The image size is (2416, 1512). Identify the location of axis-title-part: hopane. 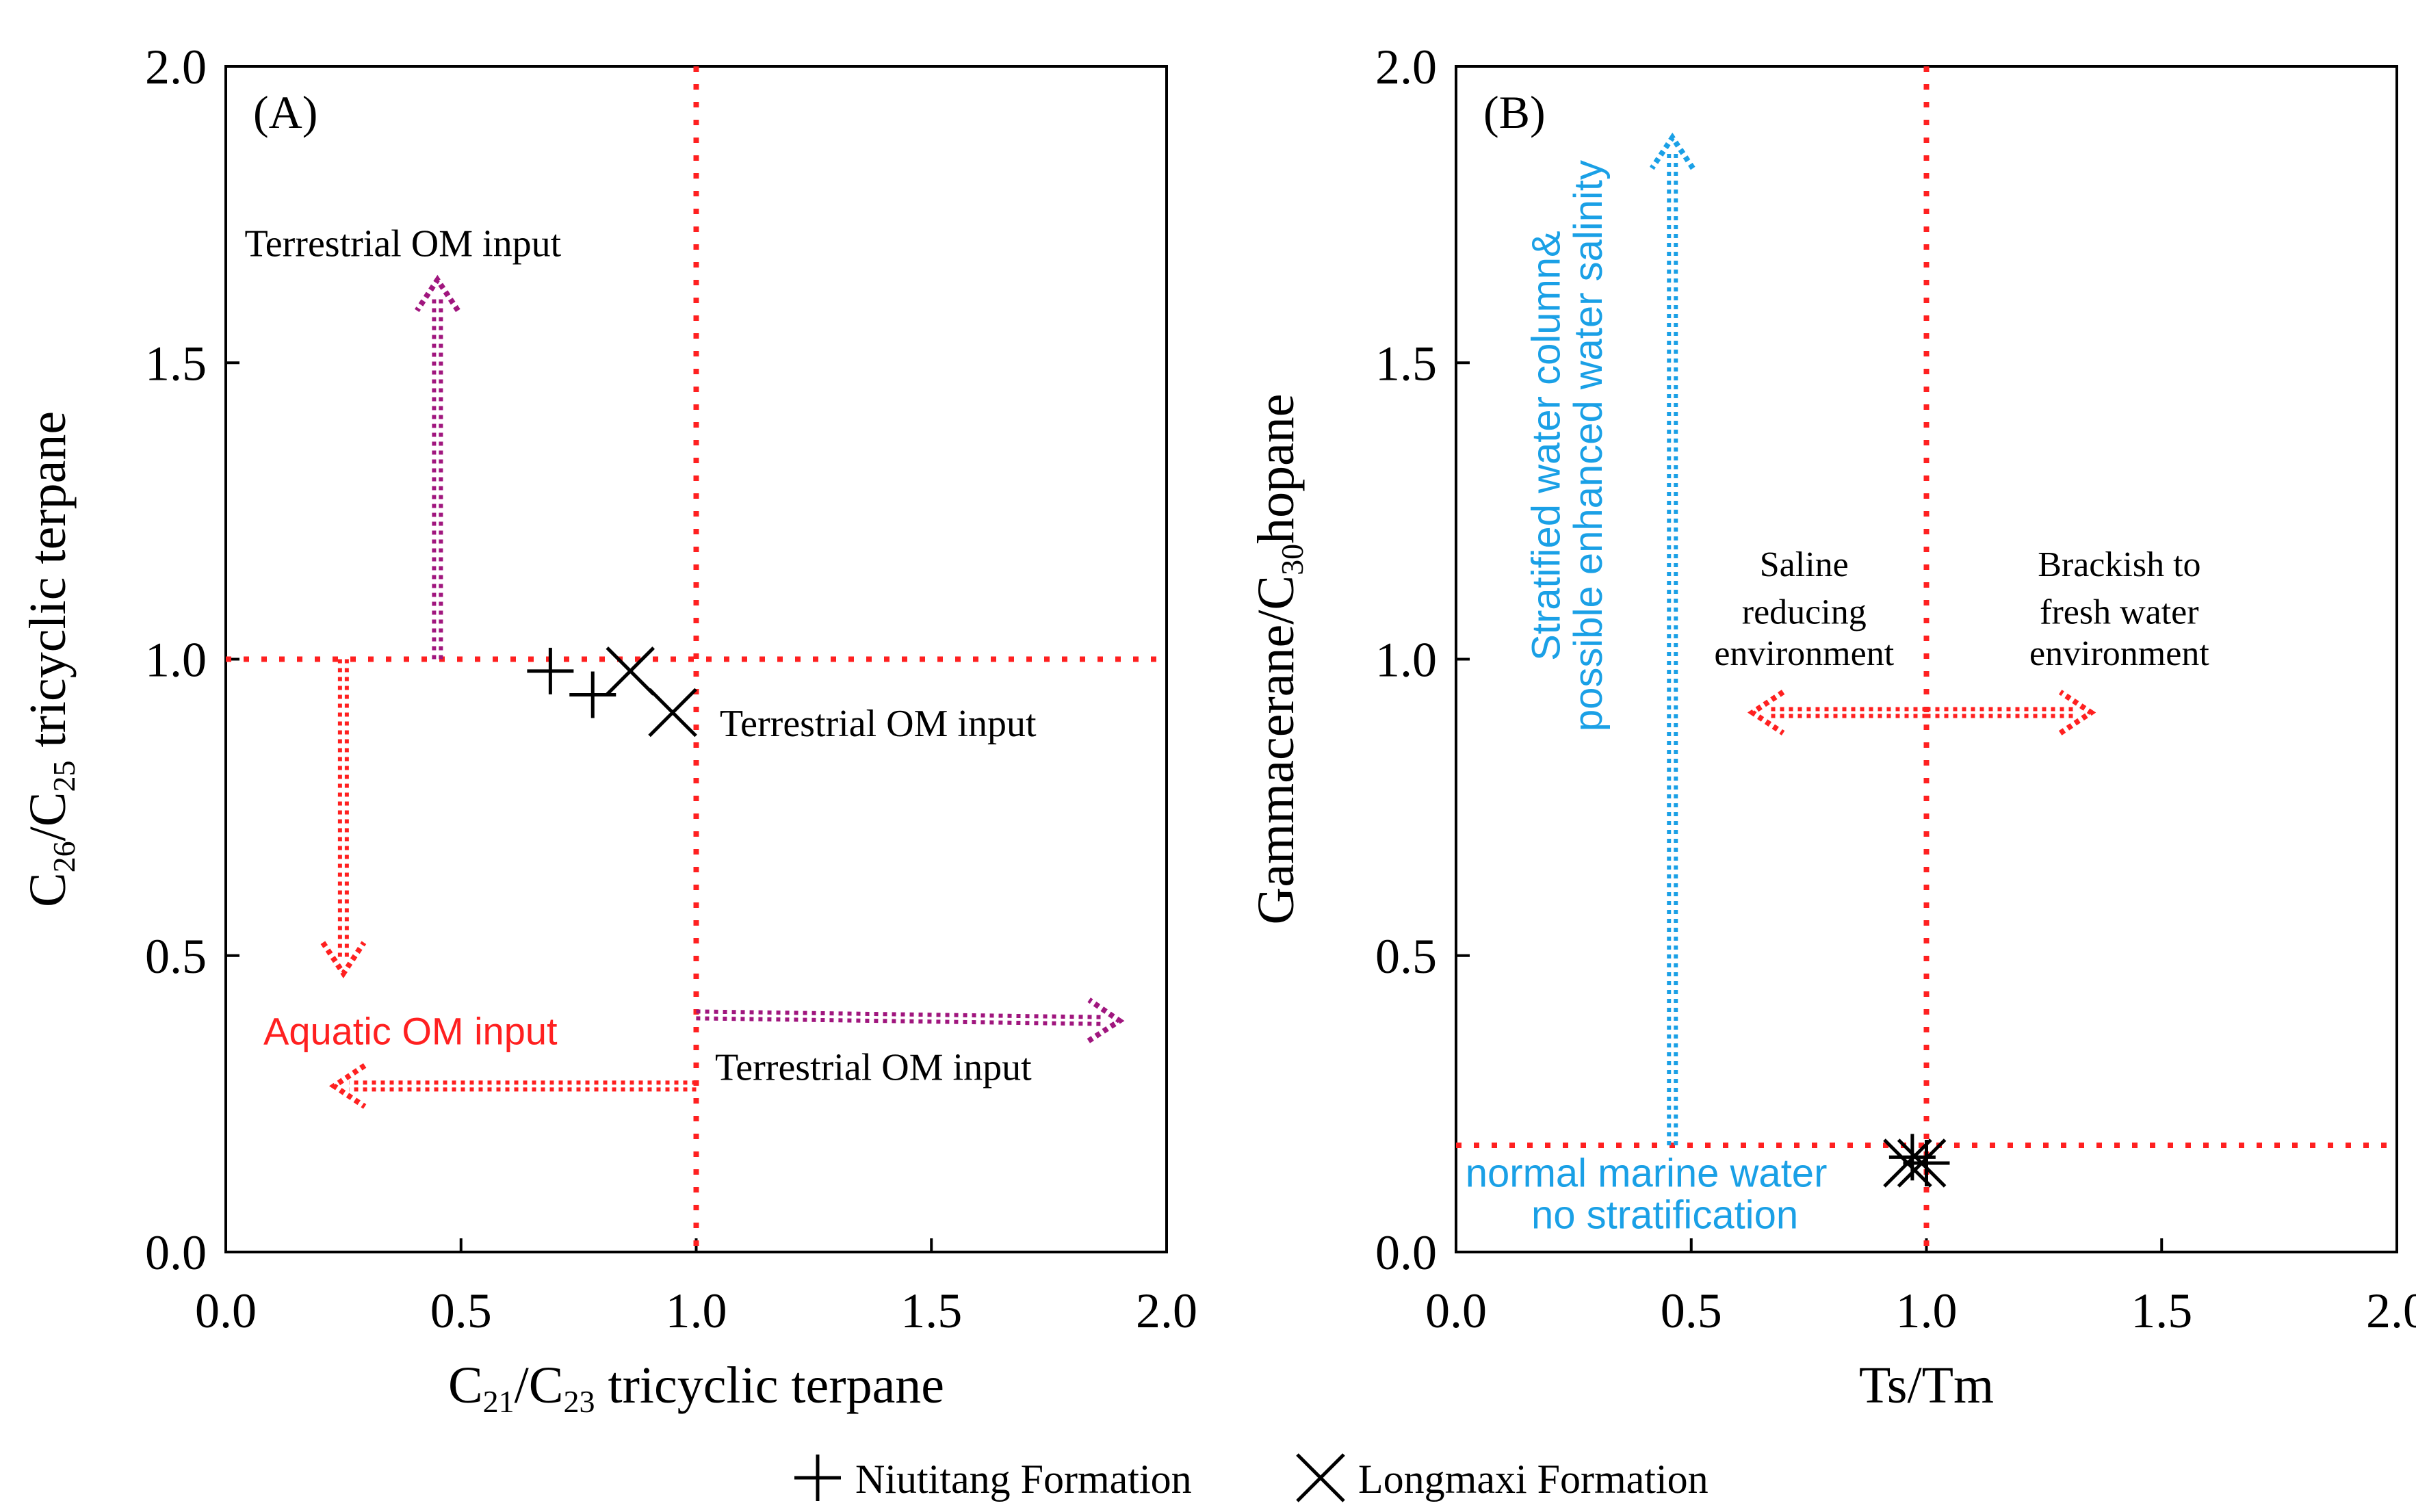
(1276, 468).